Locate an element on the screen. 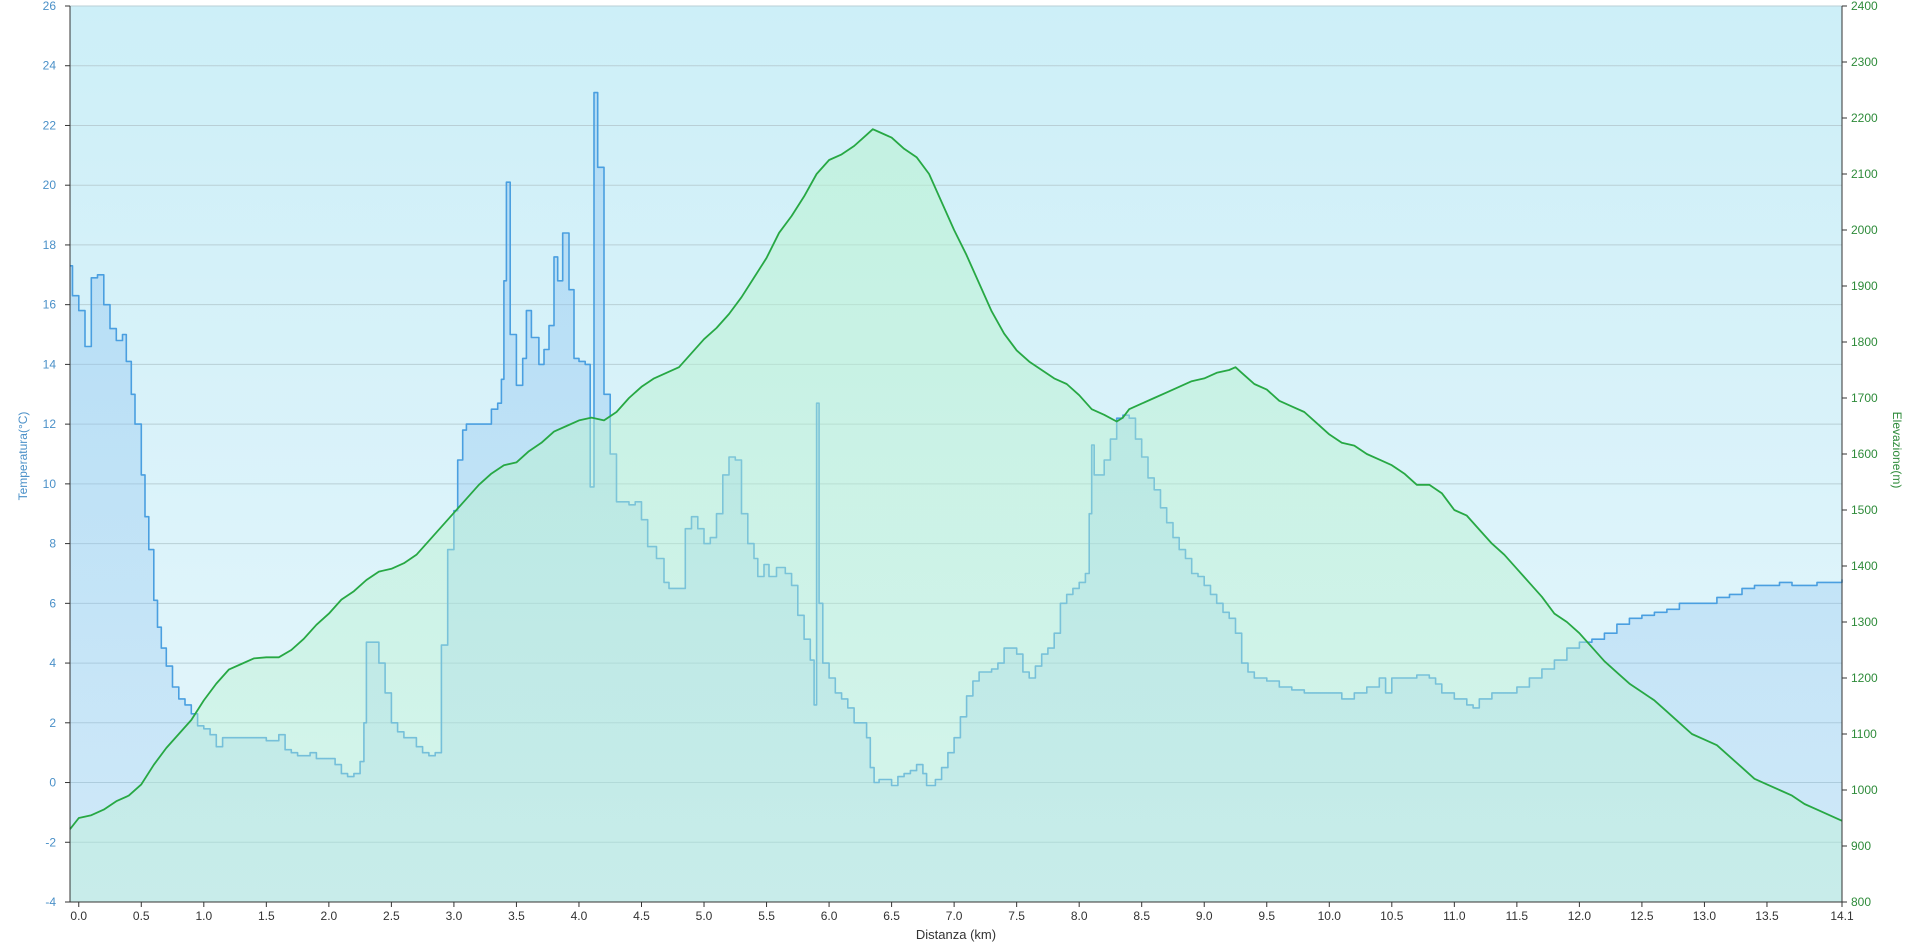 The width and height of the screenshot is (1913, 949). x-tick-label: 13.0 is located at coordinates (1705, 916).